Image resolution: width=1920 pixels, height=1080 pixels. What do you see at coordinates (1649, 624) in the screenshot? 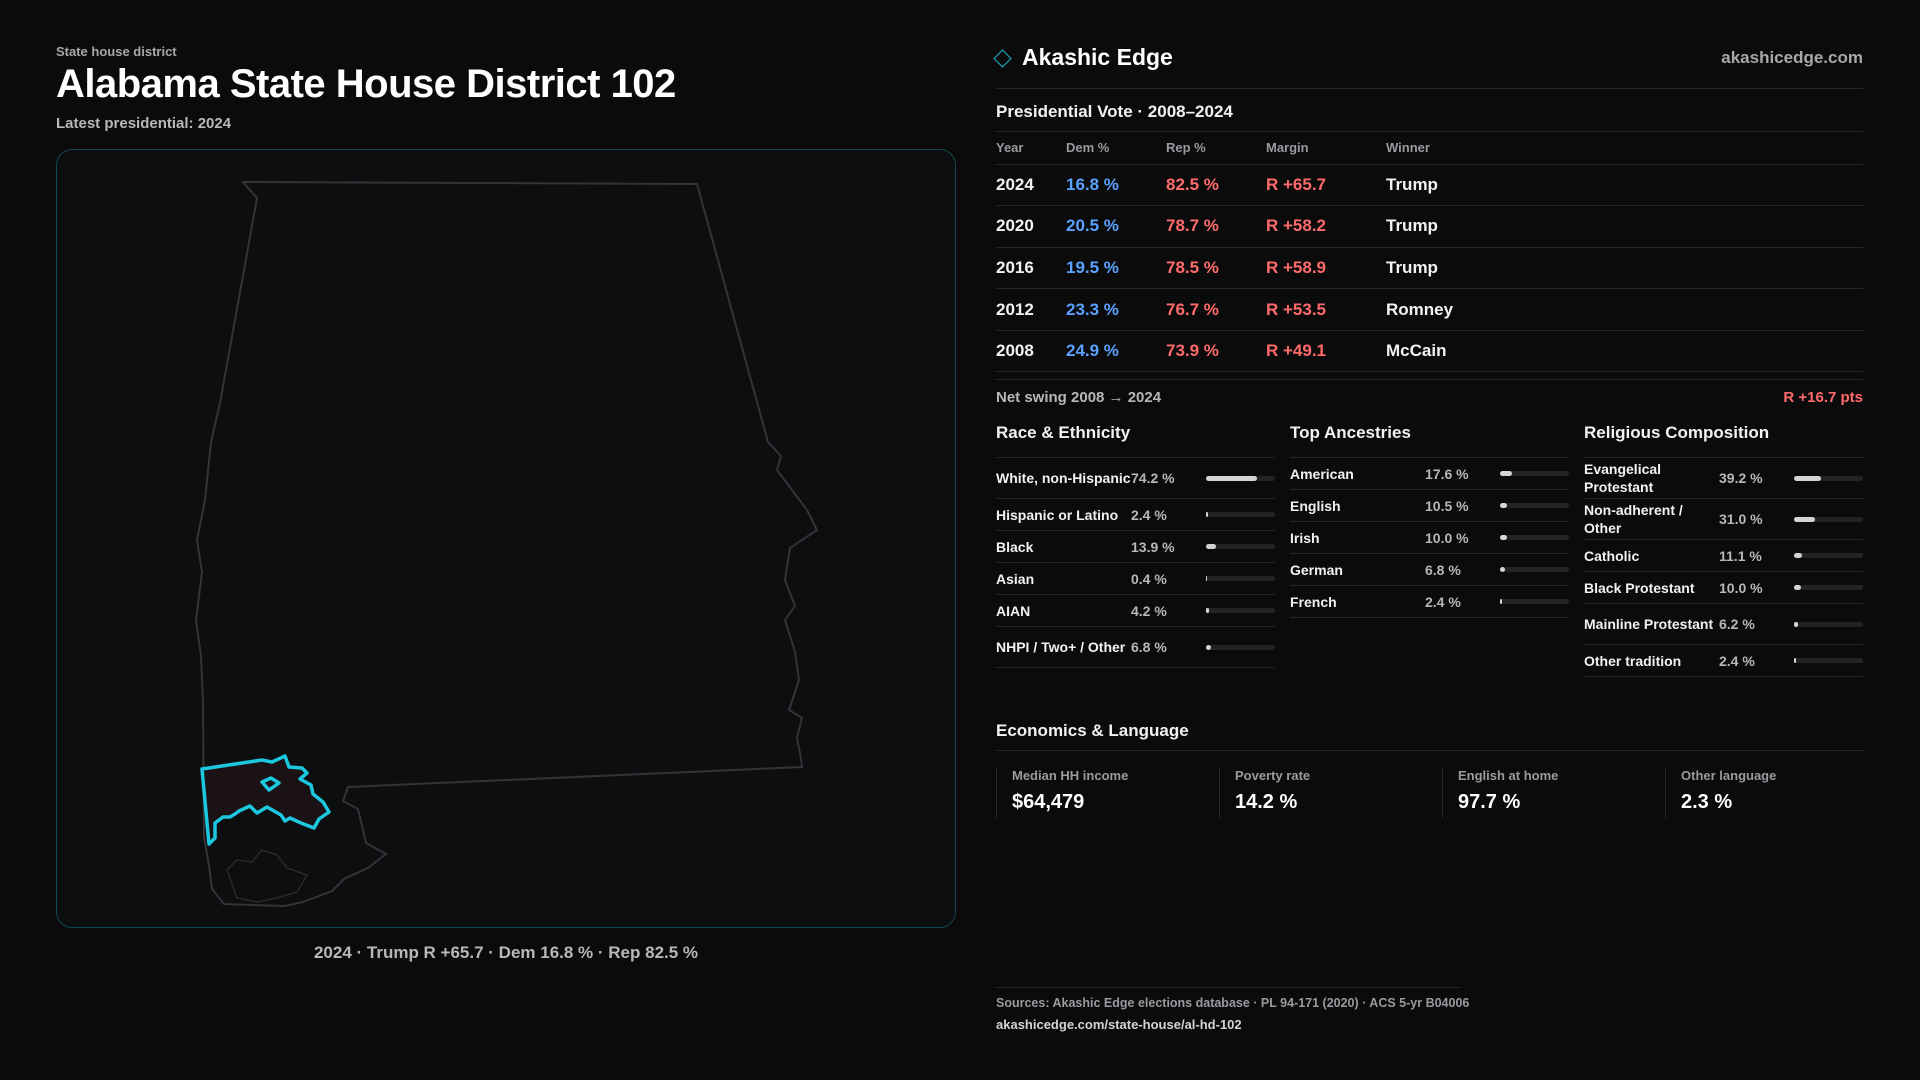
I see `item-label: Mainline Protestant` at bounding box center [1649, 624].